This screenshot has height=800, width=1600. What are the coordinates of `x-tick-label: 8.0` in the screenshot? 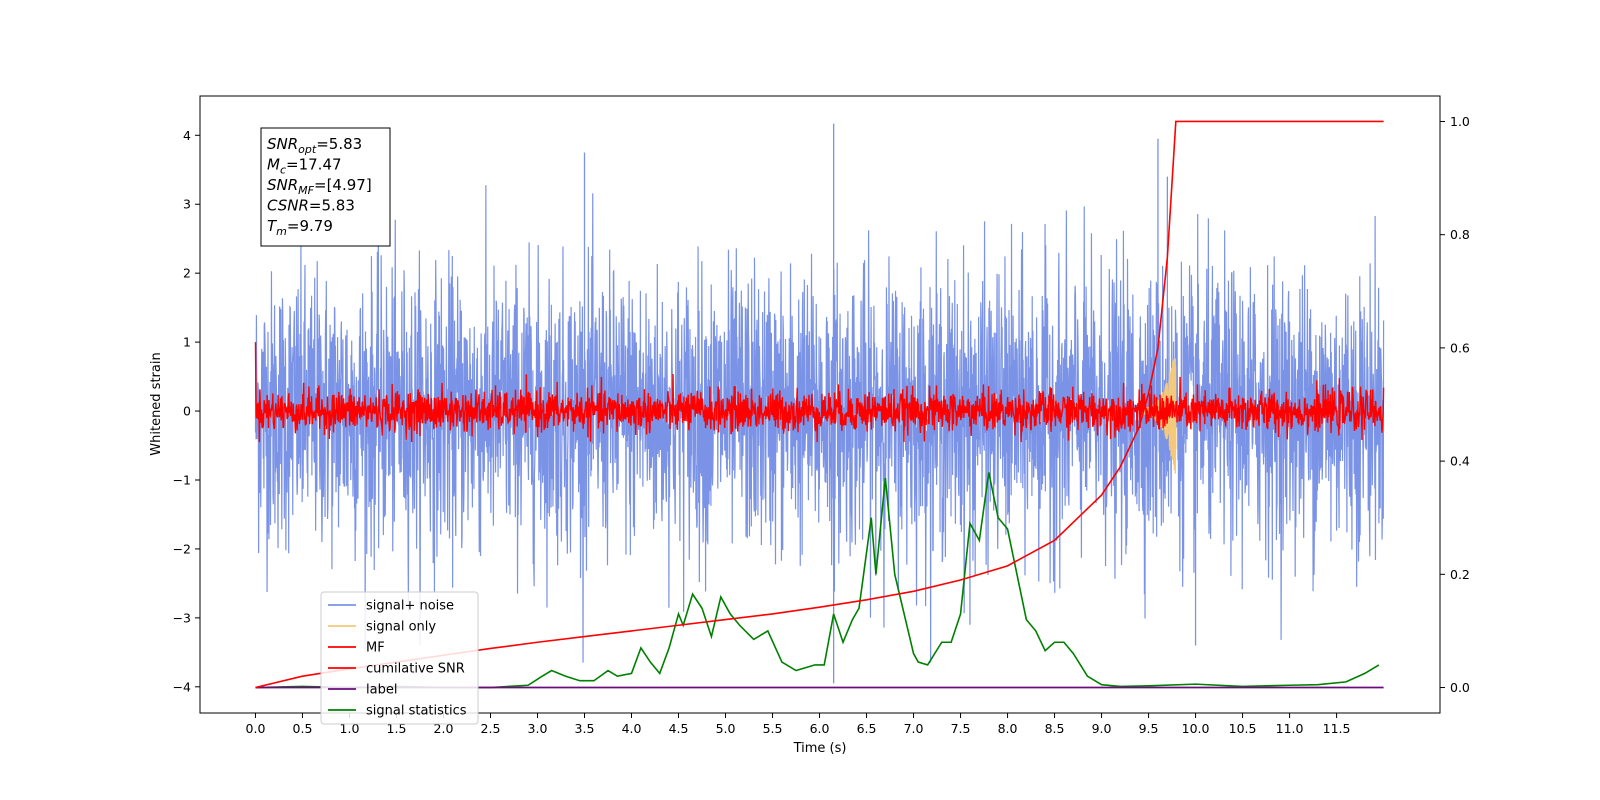 It's located at (1008, 728).